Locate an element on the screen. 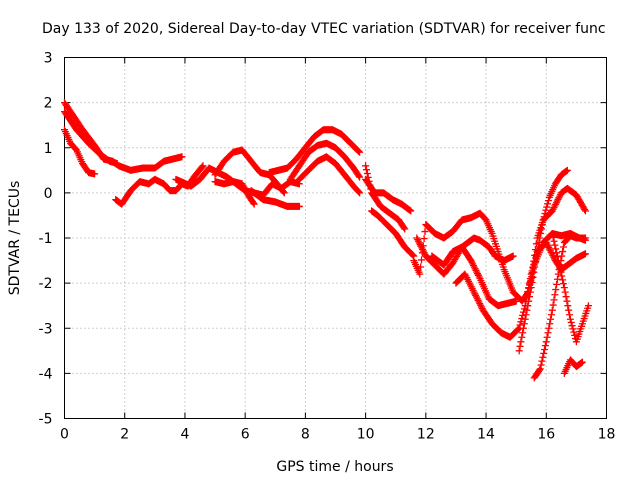 The width and height of the screenshot is (640, 480). y-tick-label: -5 is located at coordinates (46, 420).